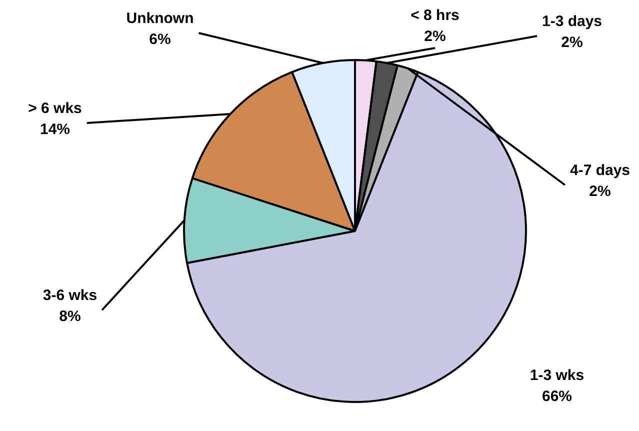  What do you see at coordinates (55, 109) in the screenshot?
I see `slice-label: > 6 wks` at bounding box center [55, 109].